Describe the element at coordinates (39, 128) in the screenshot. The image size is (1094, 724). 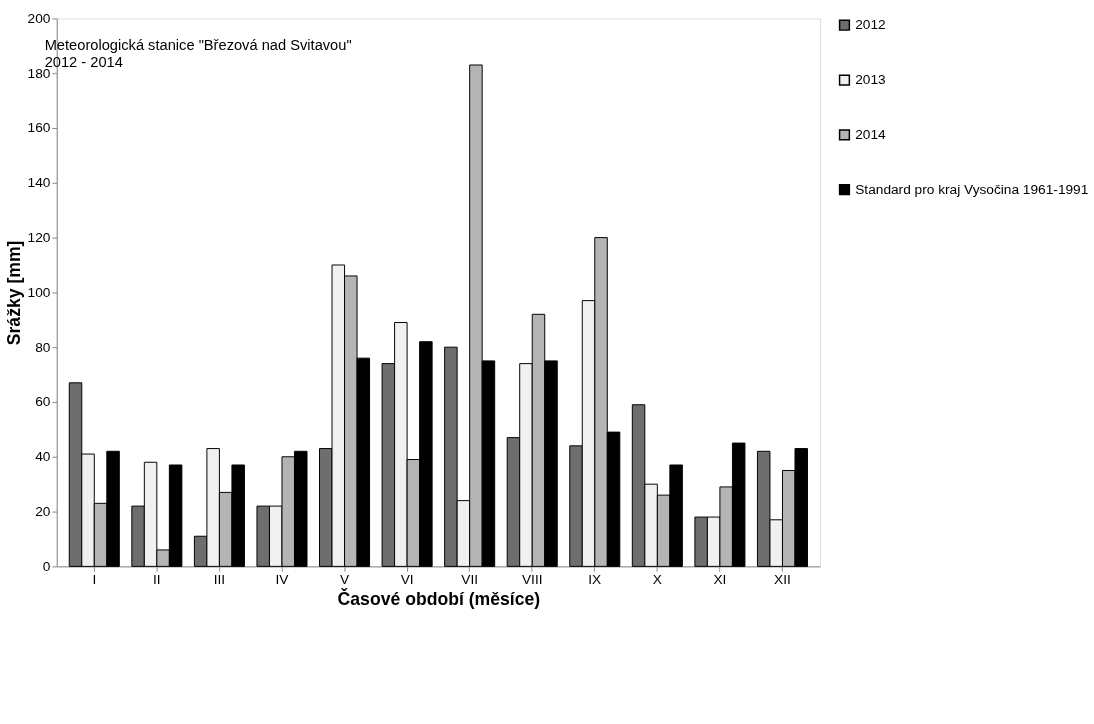
I see `y-tick-label: 160` at that location.